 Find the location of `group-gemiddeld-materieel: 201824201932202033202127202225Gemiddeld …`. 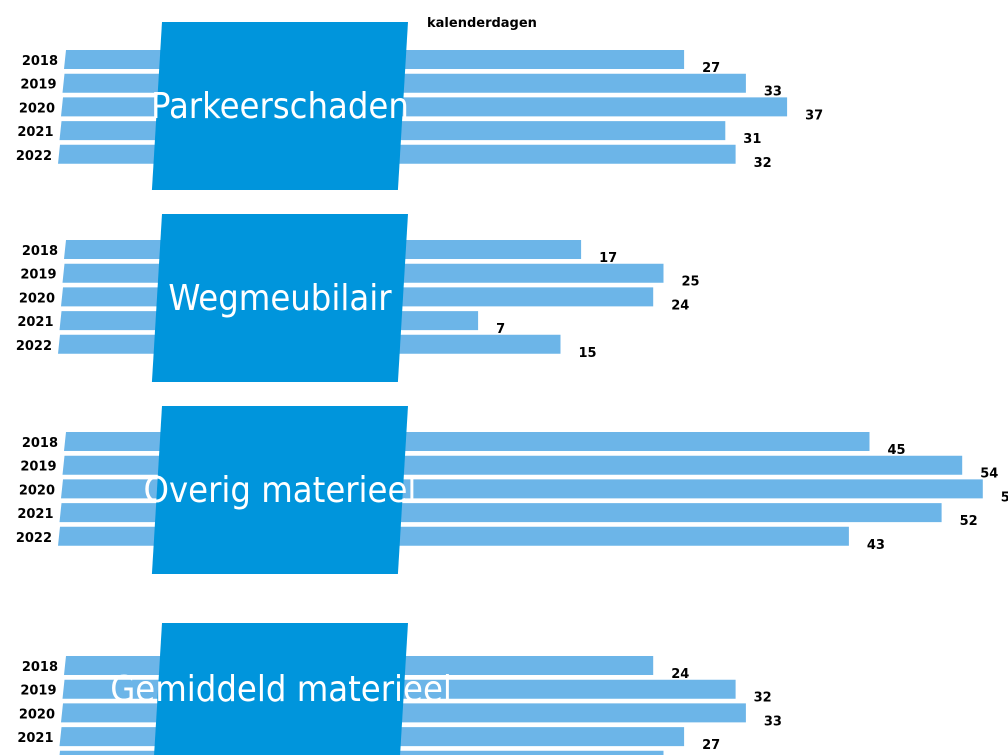

group-gemiddeld-materieel: 201824201932202033202127202225Gemiddeld … is located at coordinates (399, 689).